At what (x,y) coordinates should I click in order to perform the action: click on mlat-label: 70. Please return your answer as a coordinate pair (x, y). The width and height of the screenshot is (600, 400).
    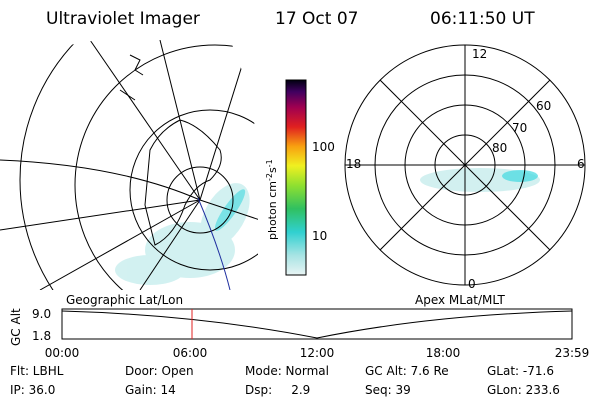
    Looking at the image, I should click on (519, 128).